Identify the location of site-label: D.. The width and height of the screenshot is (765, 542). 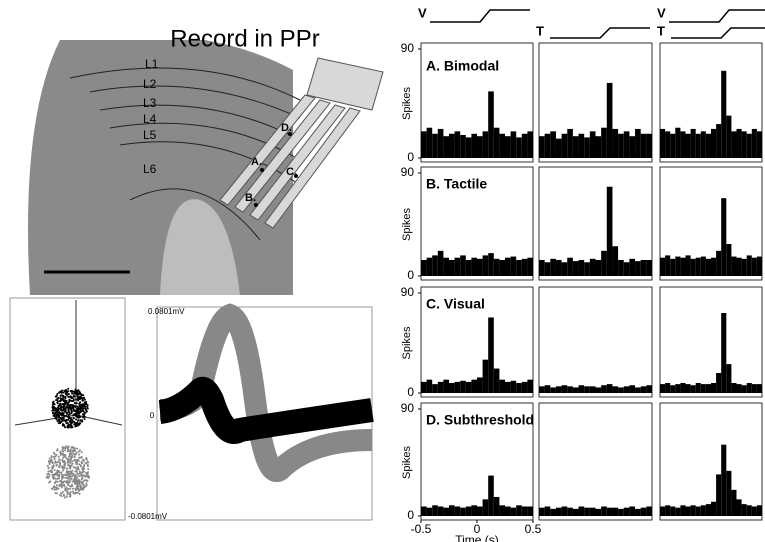
(286, 128).